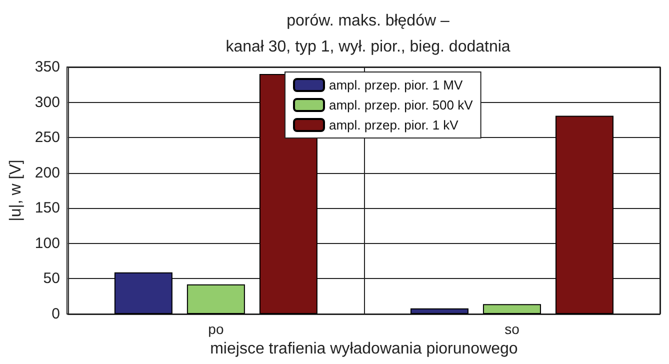 The width and height of the screenshot is (669, 364). Describe the element at coordinates (16, 191) in the screenshot. I see `y-axis-title: |u|, w [V]` at that location.